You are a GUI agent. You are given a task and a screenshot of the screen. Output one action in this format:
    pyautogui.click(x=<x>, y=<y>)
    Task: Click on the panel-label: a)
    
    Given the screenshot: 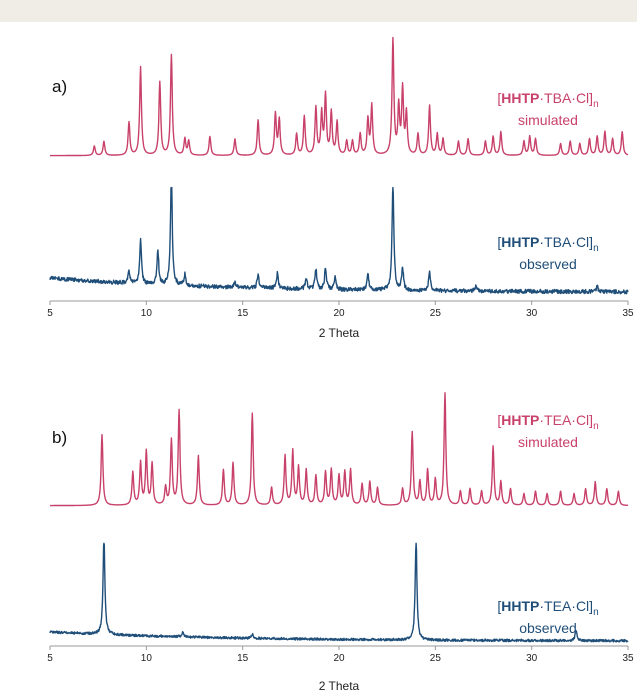 What is the action you would take?
    pyautogui.click(x=59, y=86)
    